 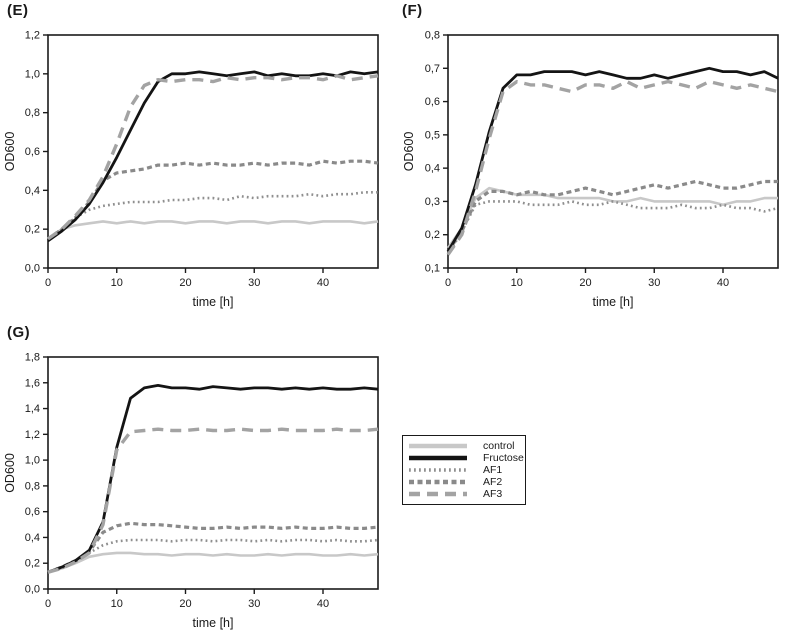 What do you see at coordinates (32, 383) in the screenshot?
I see `y-tick-label: 1,6` at bounding box center [32, 383].